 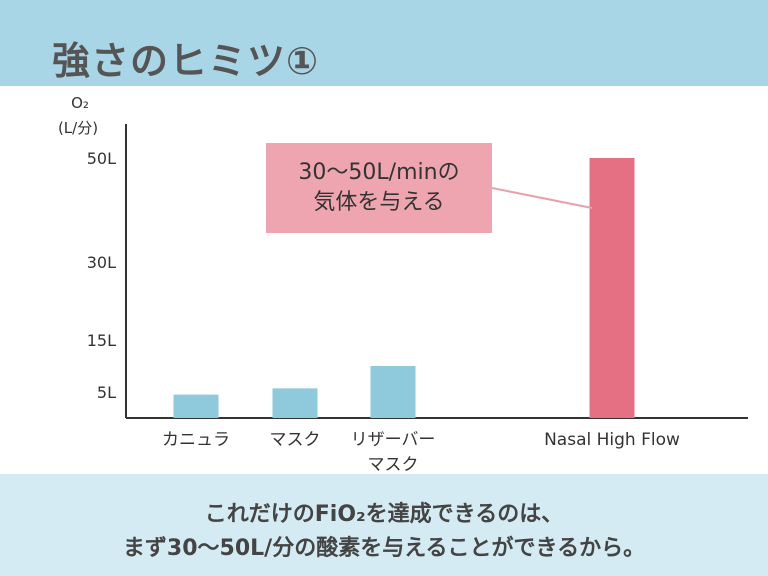 I want to click on y-axis-label-line1: O₂, so click(x=80, y=103).